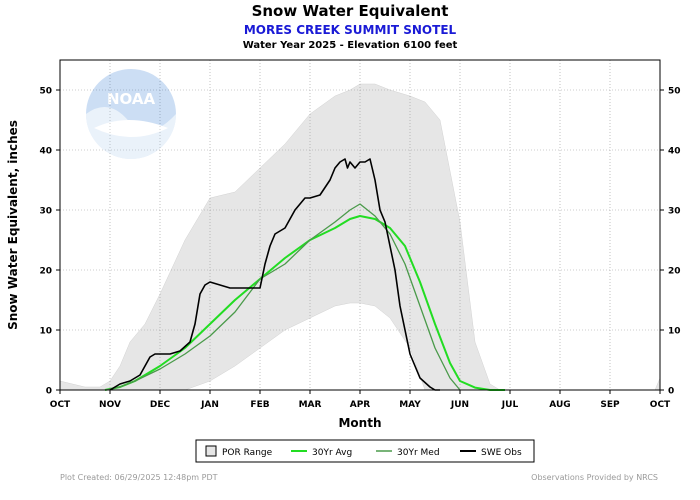 The image size is (700, 500). What do you see at coordinates (211, 451) in the screenshot?
I see `legend-swatch-por` at bounding box center [211, 451].